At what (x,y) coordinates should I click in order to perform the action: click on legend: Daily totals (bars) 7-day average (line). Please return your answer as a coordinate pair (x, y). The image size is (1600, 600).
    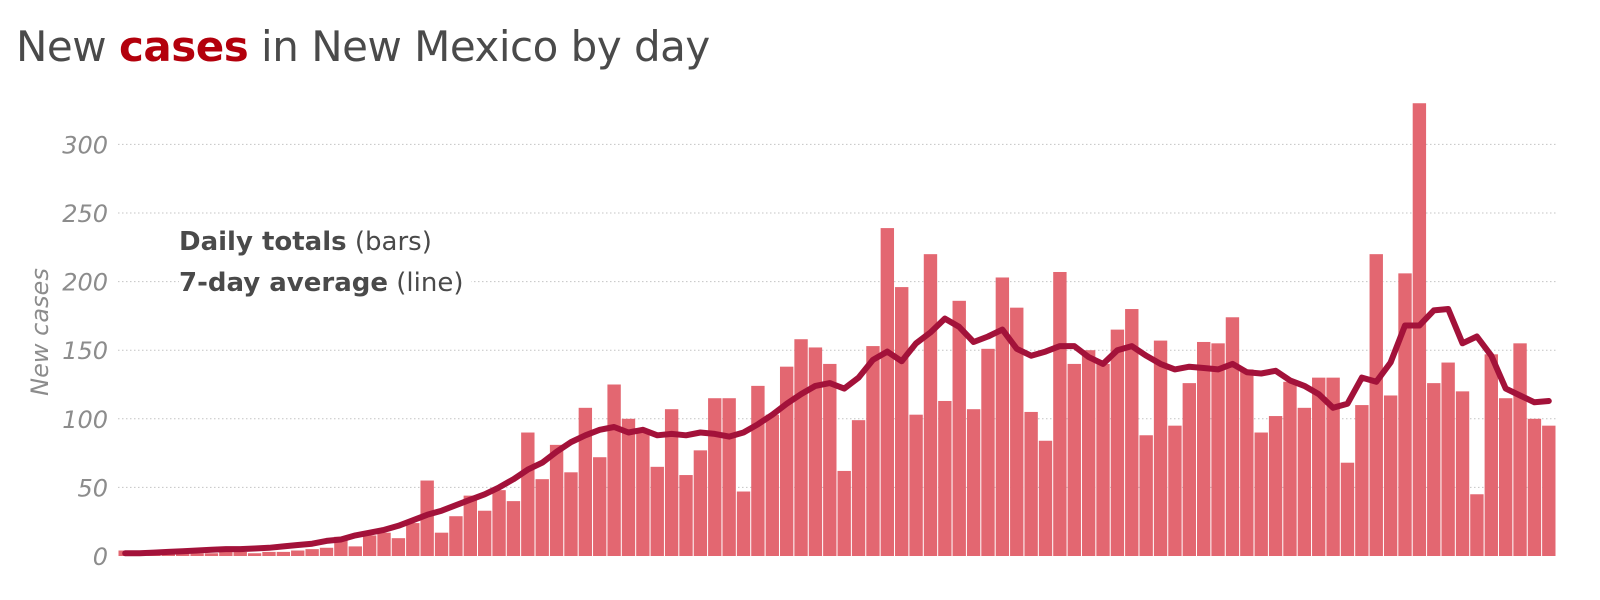
    Looking at the image, I should click on (325, 264).